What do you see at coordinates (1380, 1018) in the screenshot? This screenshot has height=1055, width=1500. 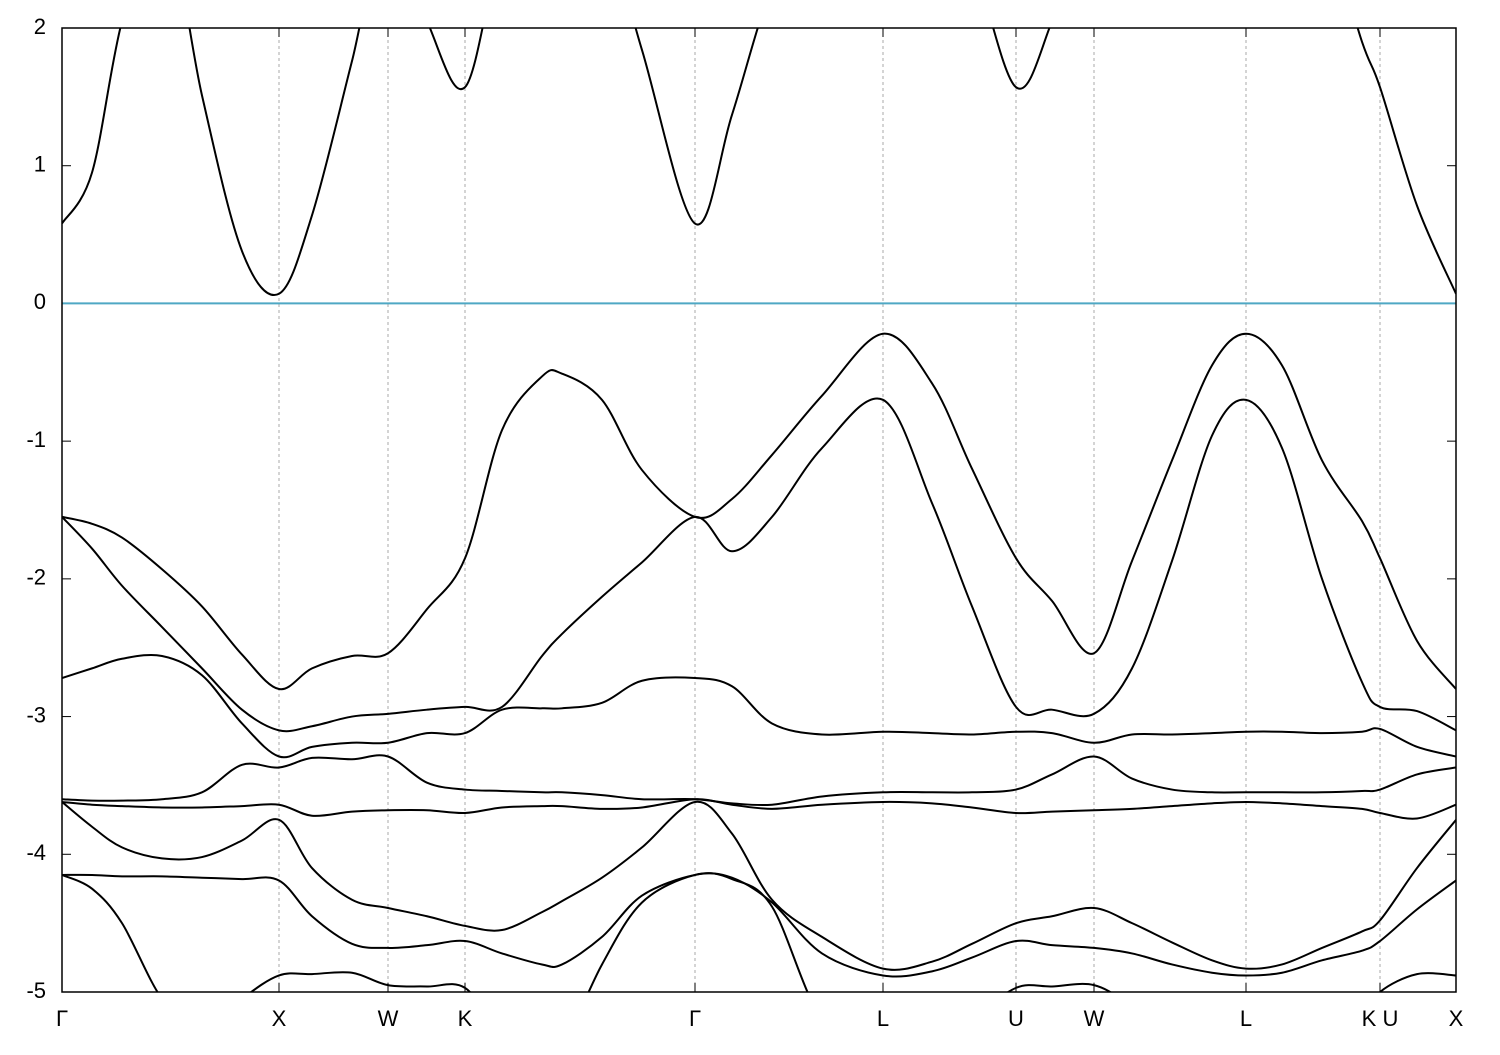 I see `x-tick-label: K U` at bounding box center [1380, 1018].